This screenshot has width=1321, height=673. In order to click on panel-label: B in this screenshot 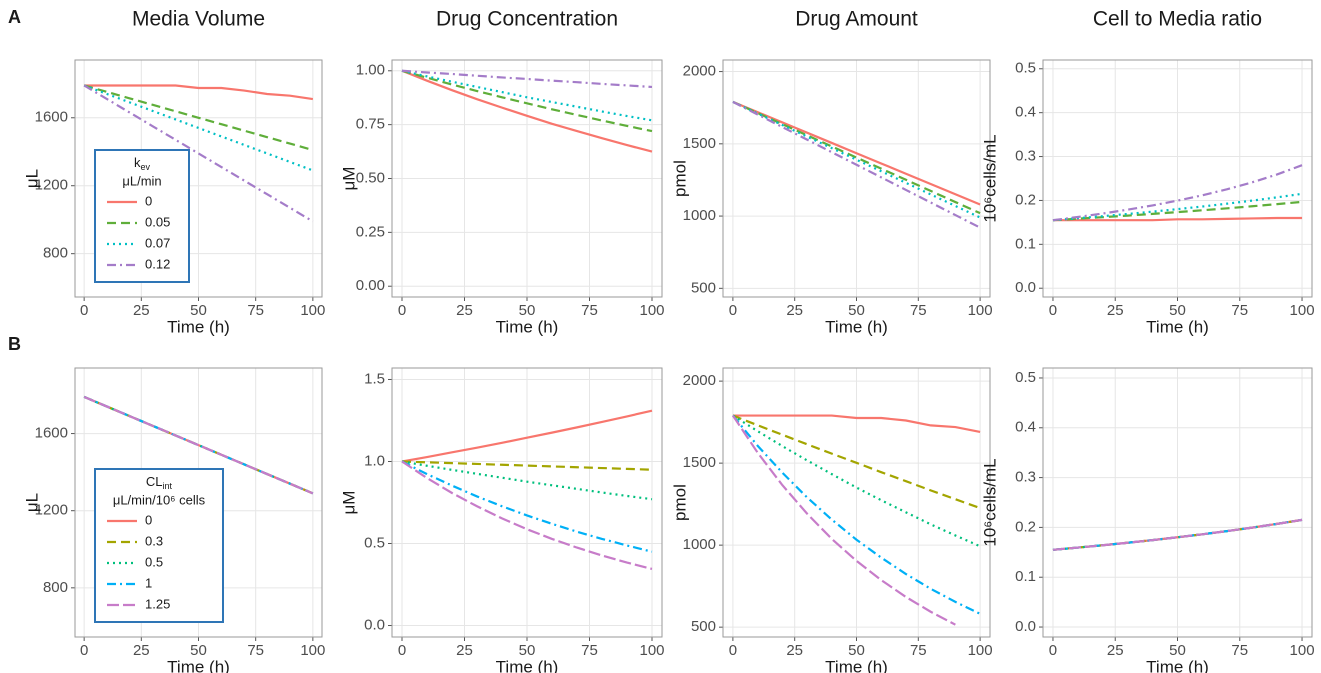, I will do `click(14, 344)`.